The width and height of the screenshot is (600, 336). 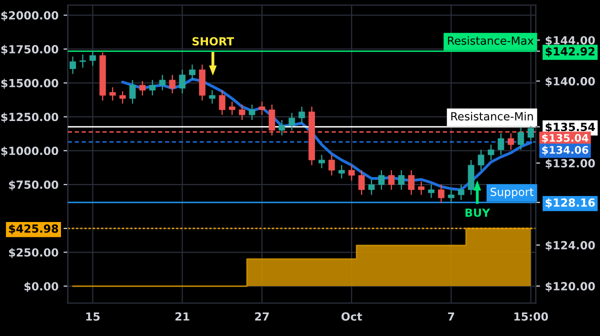 What do you see at coordinates (565, 139) in the screenshot?
I see `ref-line-label: $135.04` at bounding box center [565, 139].